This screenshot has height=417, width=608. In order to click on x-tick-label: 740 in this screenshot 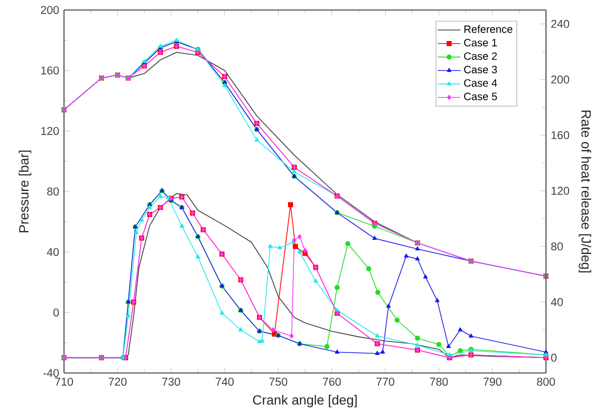, I will do `click(225, 382)`.